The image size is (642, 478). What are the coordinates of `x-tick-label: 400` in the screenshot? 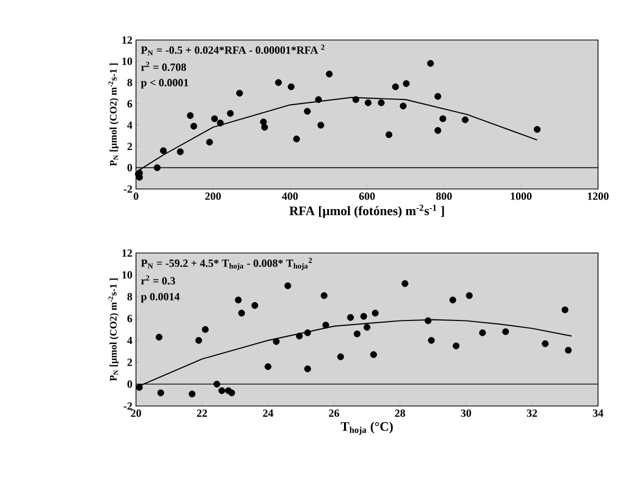 It's located at (290, 196).